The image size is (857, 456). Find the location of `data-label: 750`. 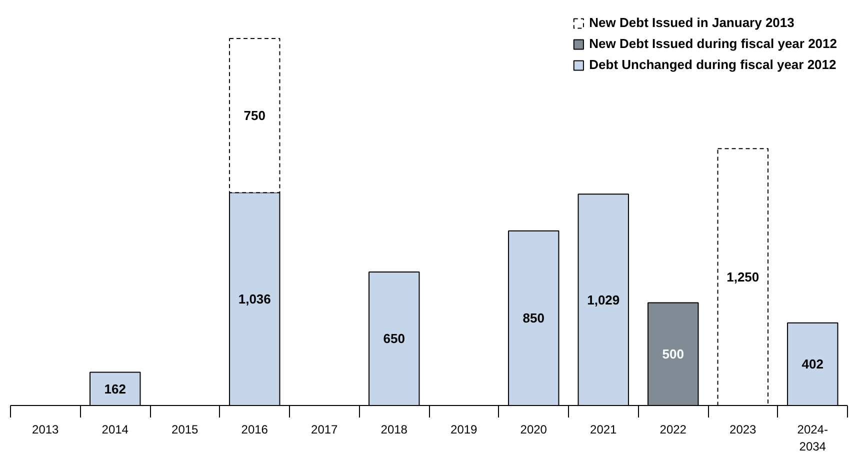

data-label: 750 is located at coordinates (255, 116).